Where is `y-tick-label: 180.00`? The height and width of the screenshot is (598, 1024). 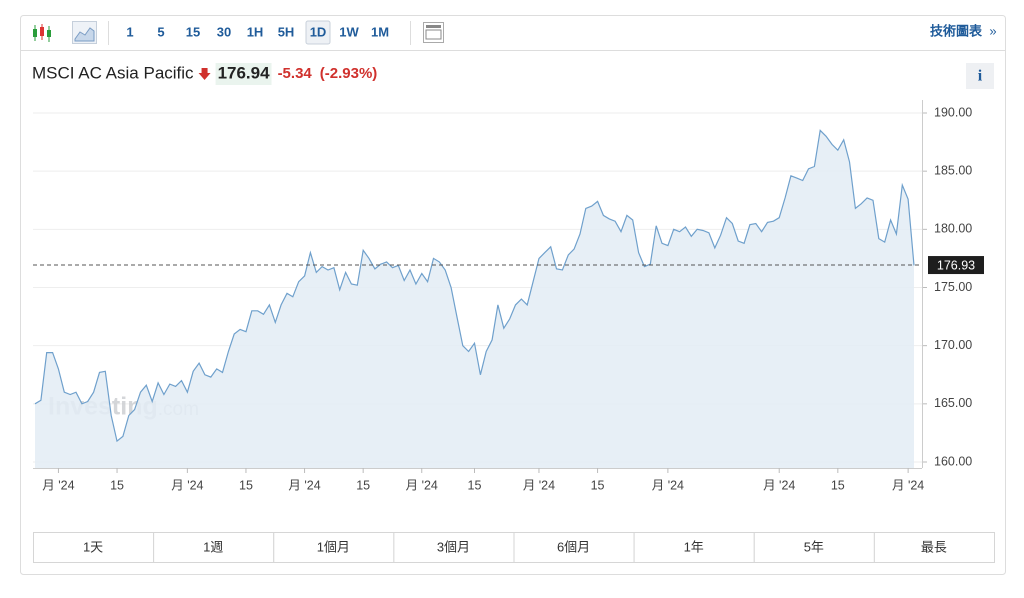
y-tick-label: 180.00 is located at coordinates (953, 229).